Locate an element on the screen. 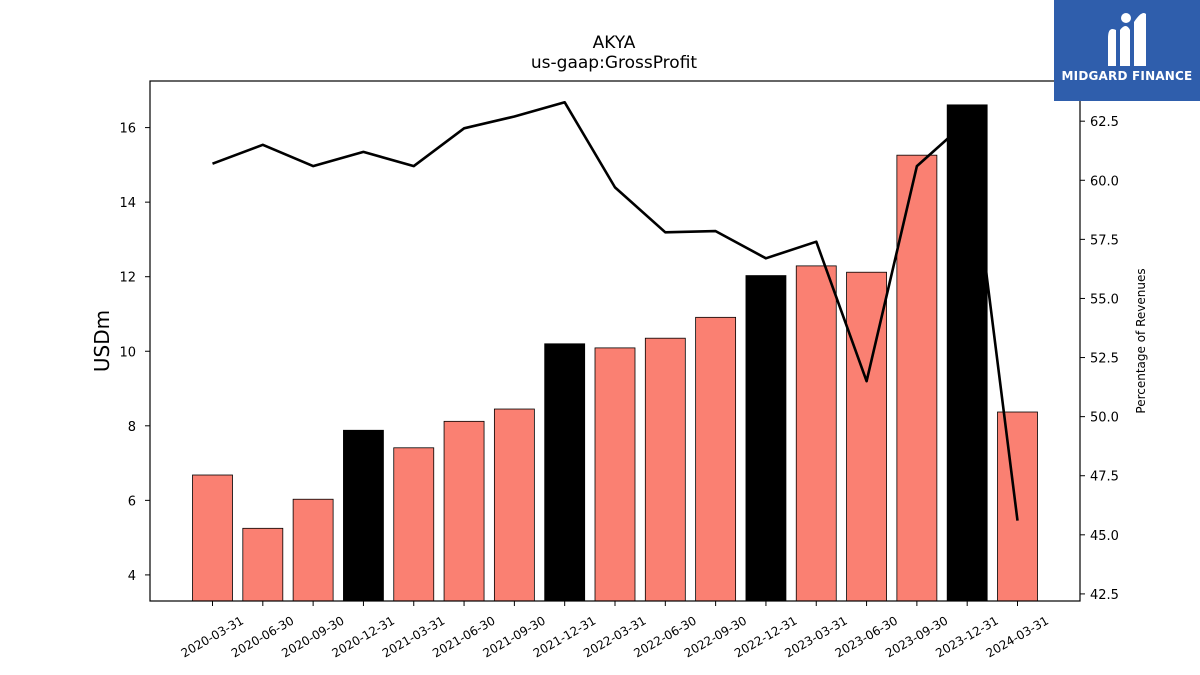 The width and height of the screenshot is (1200, 675). y2-tick-label: 47.5 is located at coordinates (1104, 477).